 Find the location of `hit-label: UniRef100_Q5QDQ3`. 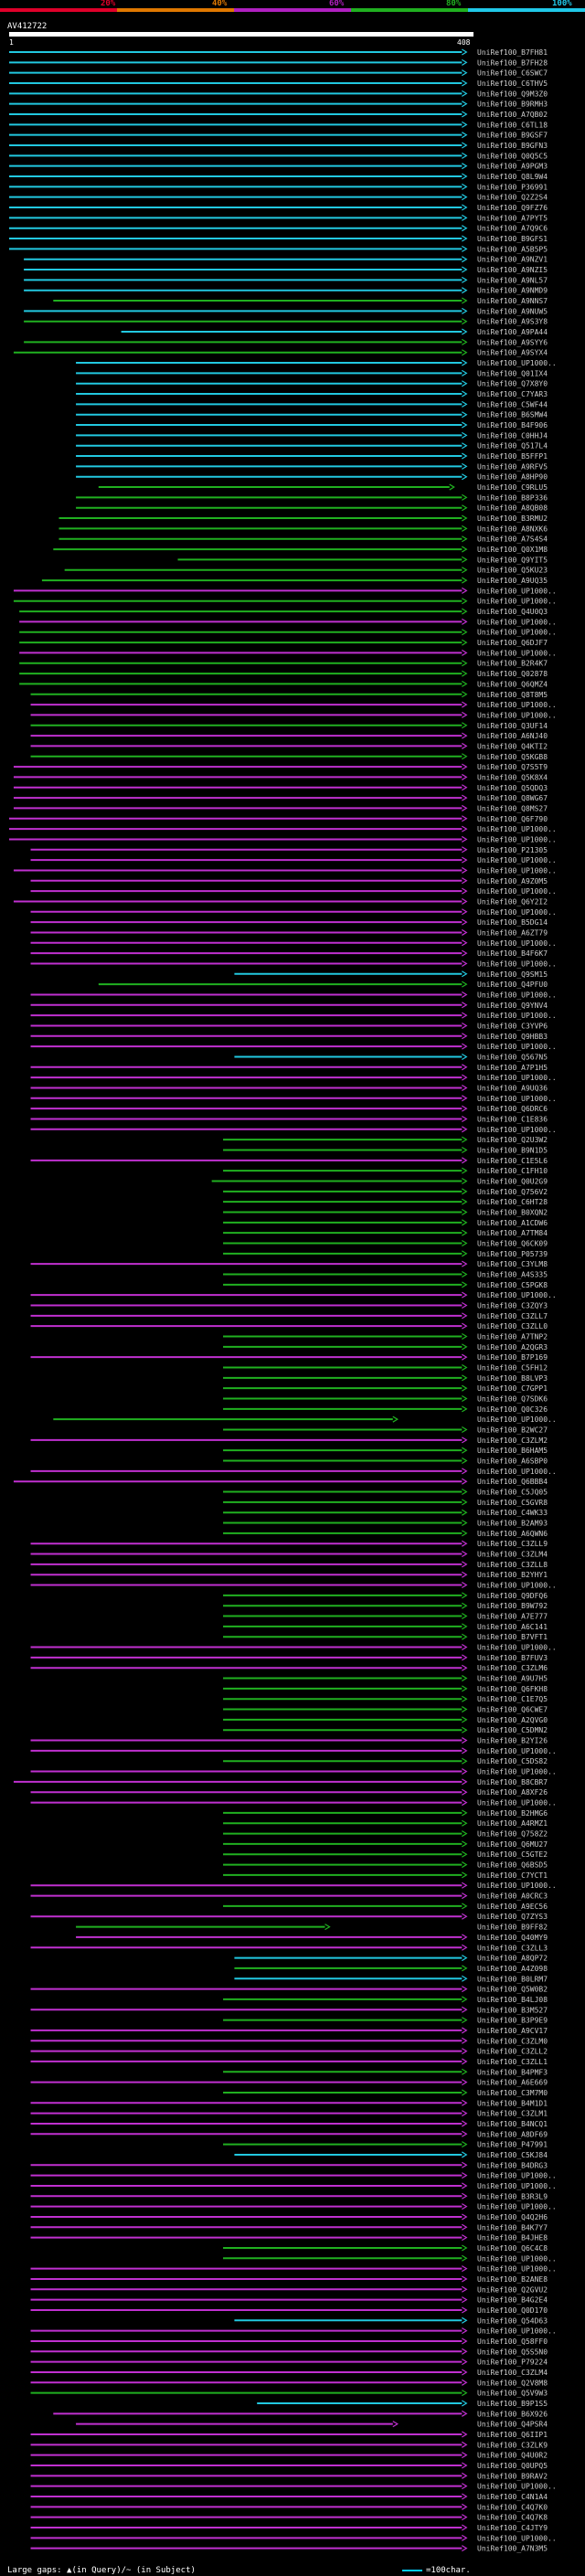

hit-label: UniRef100_Q5QDQ3 is located at coordinates (512, 788).